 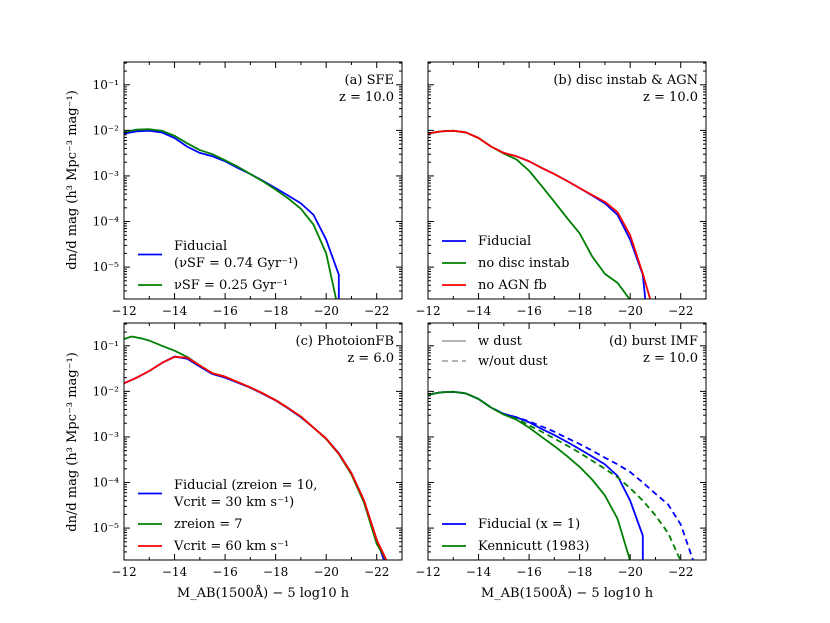 What do you see at coordinates (231, 285) in the screenshot?
I see `legend-label: νSF = 0.25 Gyr⁻¹` at bounding box center [231, 285].